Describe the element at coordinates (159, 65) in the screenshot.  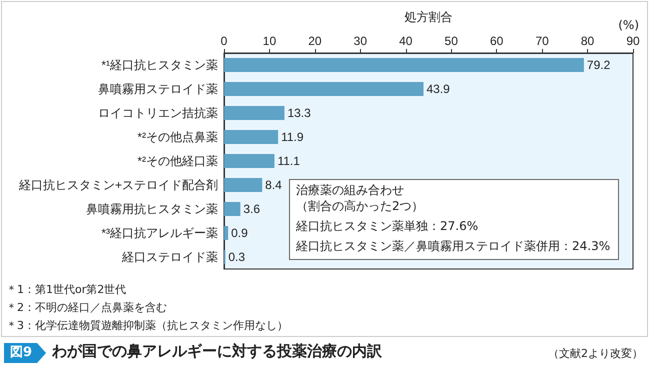
I see `y-tick-label: *¹経口抗ヒスタミン薬` at that location.